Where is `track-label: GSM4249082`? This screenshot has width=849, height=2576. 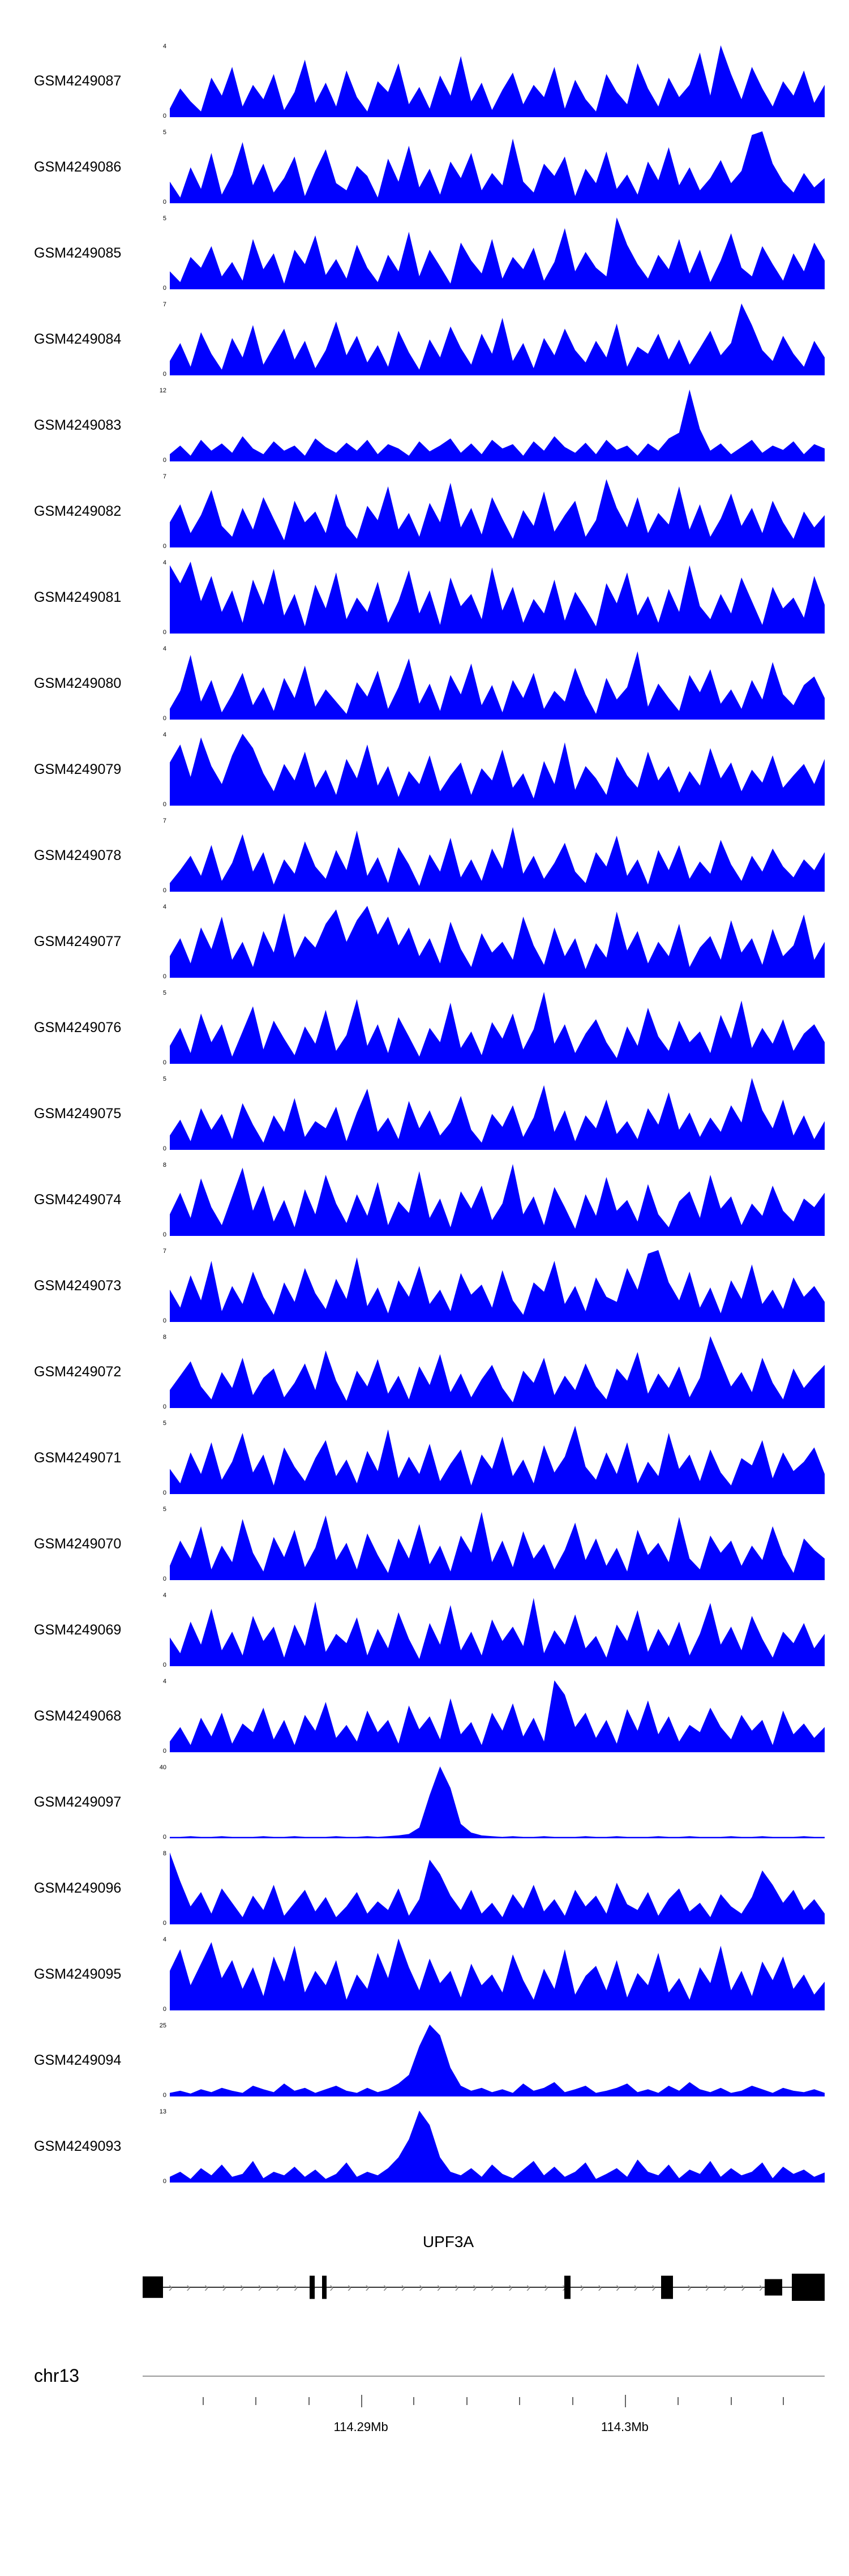
track-label: GSM4249082 is located at coordinates (78, 511).